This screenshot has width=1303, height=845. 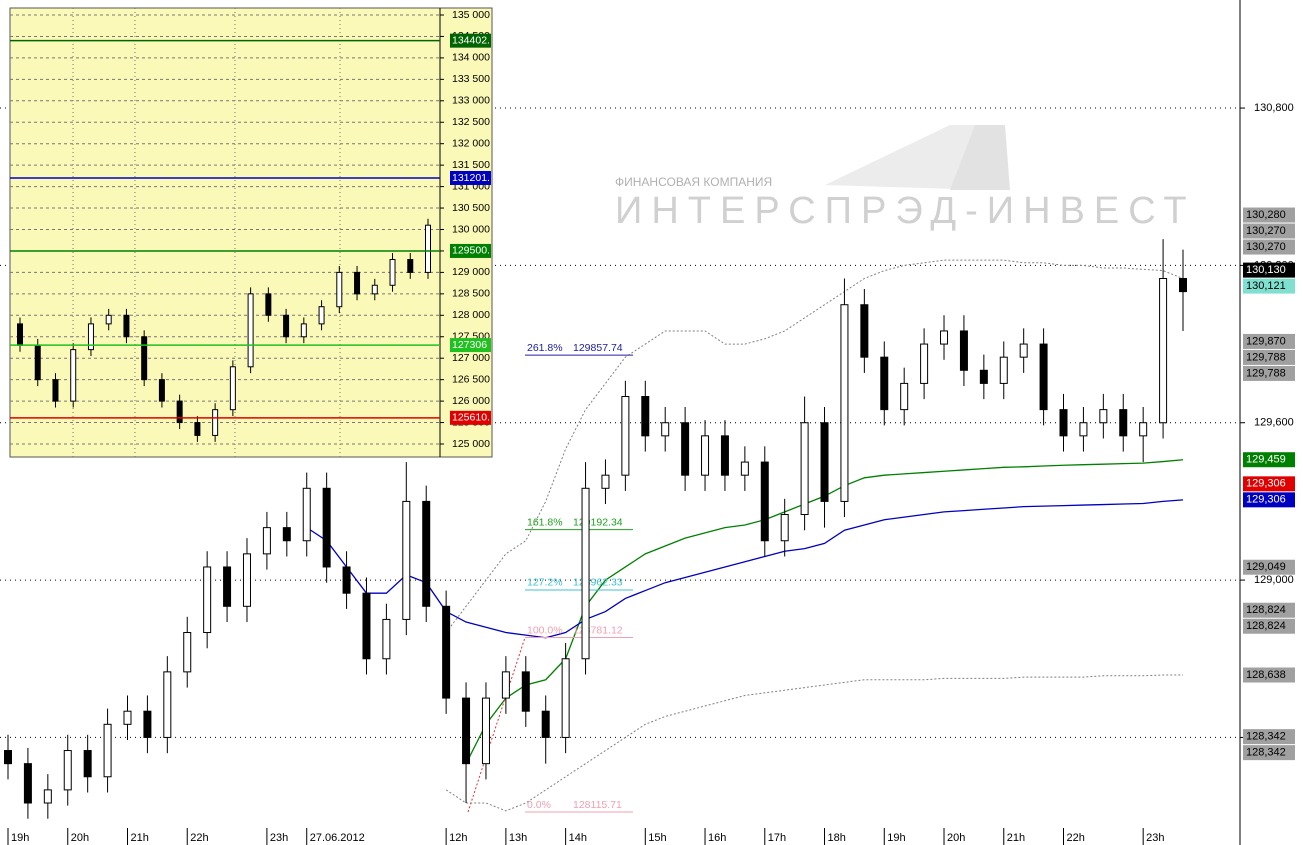 What do you see at coordinates (693, 182) in the screenshot?
I see `watermark-line1: ФИНАНСОВАЯ КОМПАНИЯ` at bounding box center [693, 182].